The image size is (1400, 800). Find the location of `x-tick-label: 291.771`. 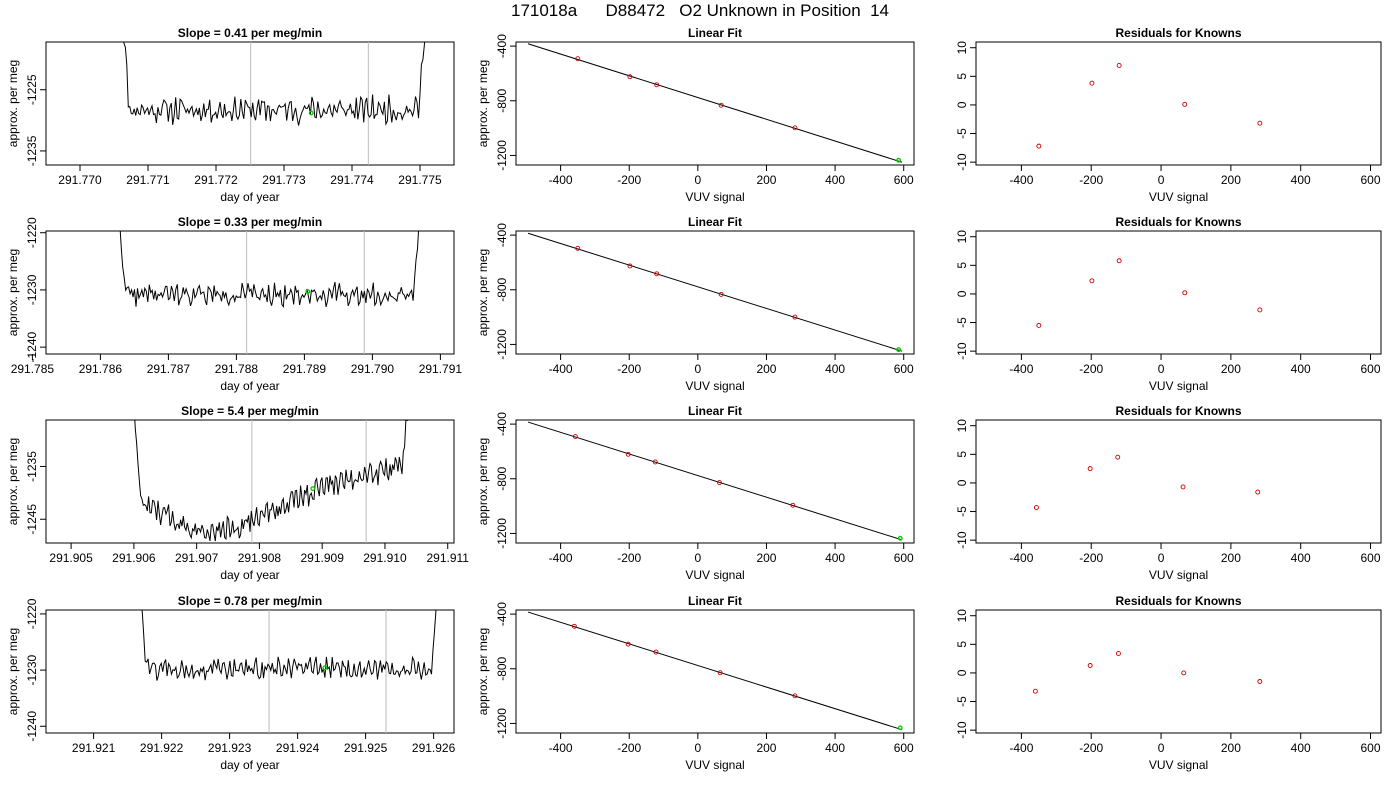

x-tick-label: 291.771 is located at coordinates (148, 180).